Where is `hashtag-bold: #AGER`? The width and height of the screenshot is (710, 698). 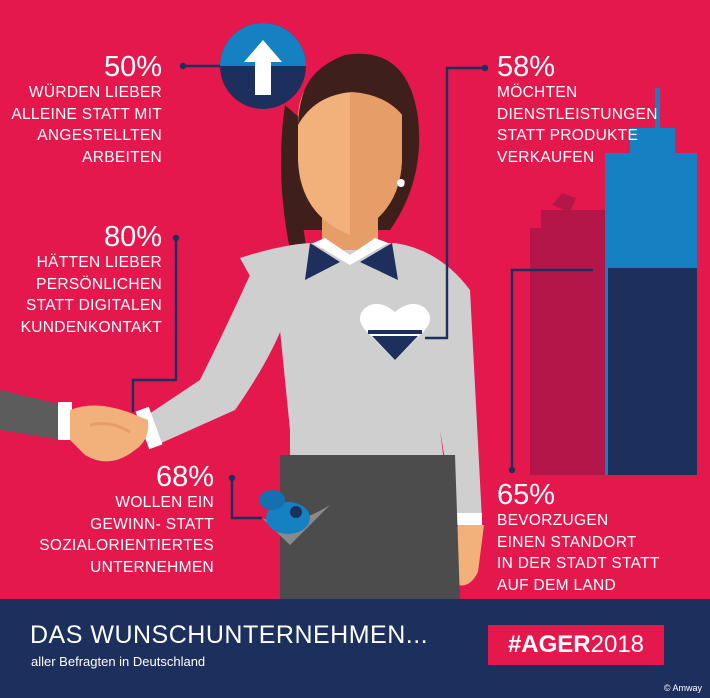 hashtag-bold: #AGER is located at coordinates (549, 644).